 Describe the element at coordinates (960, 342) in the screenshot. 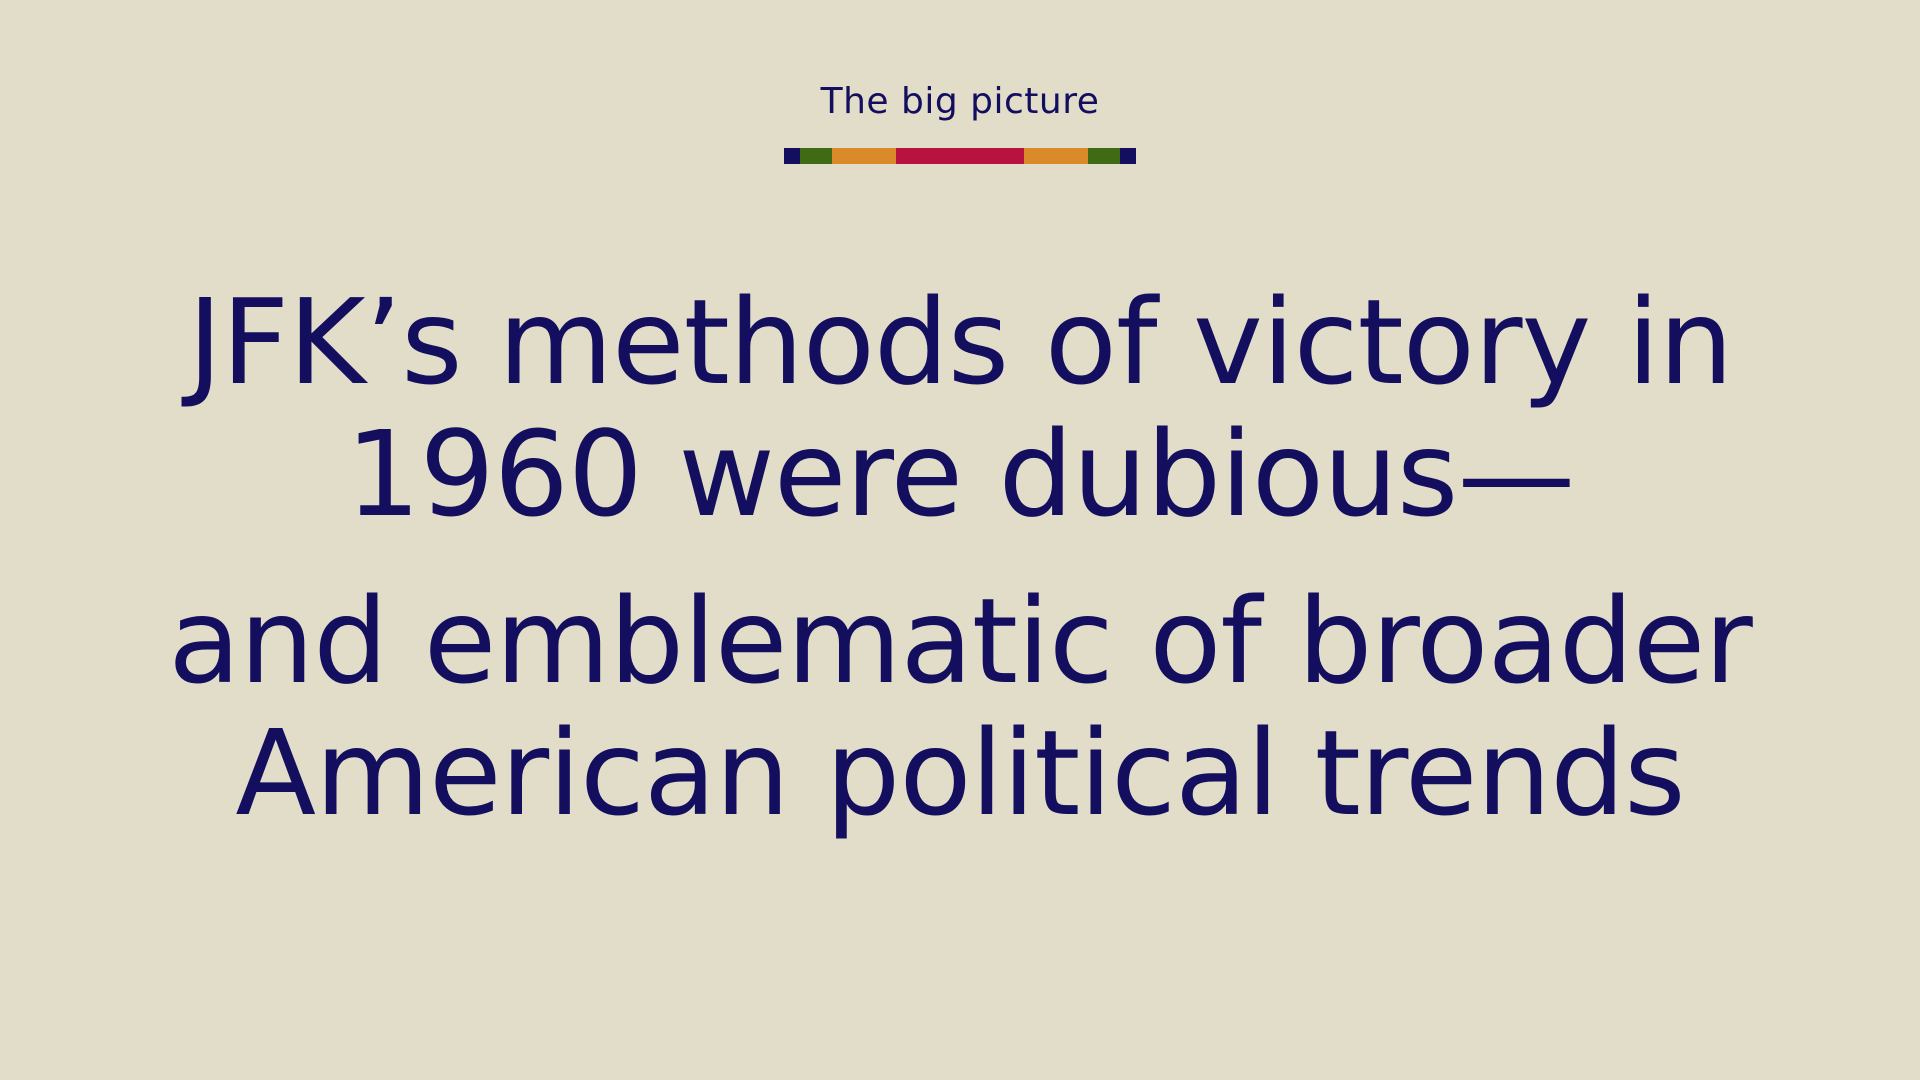

I see `headline-line-1: JFK’s methods of victory in` at that location.